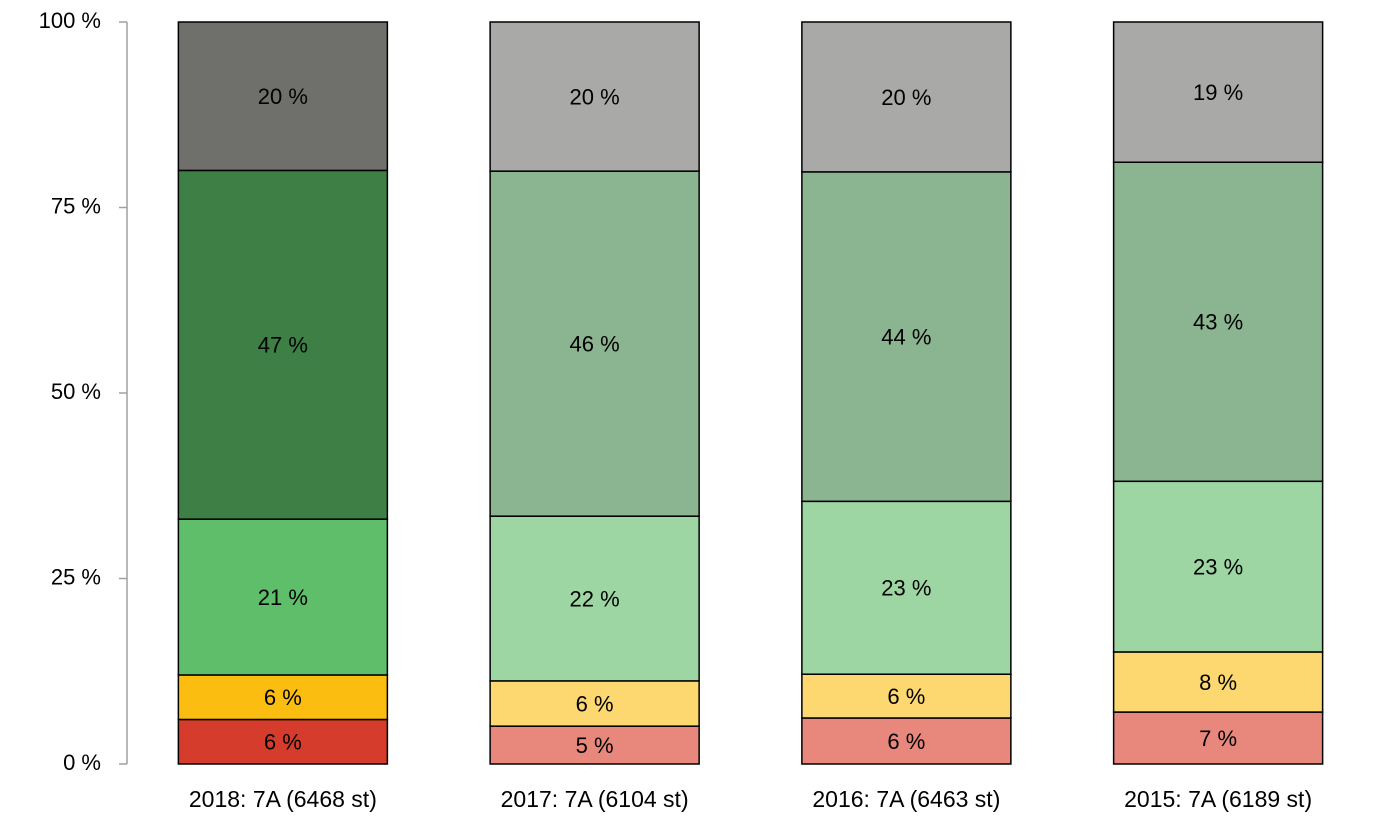 The image size is (1387, 821). Describe the element at coordinates (76, 576) in the screenshot. I see `y-tick-label: 25 %` at that location.